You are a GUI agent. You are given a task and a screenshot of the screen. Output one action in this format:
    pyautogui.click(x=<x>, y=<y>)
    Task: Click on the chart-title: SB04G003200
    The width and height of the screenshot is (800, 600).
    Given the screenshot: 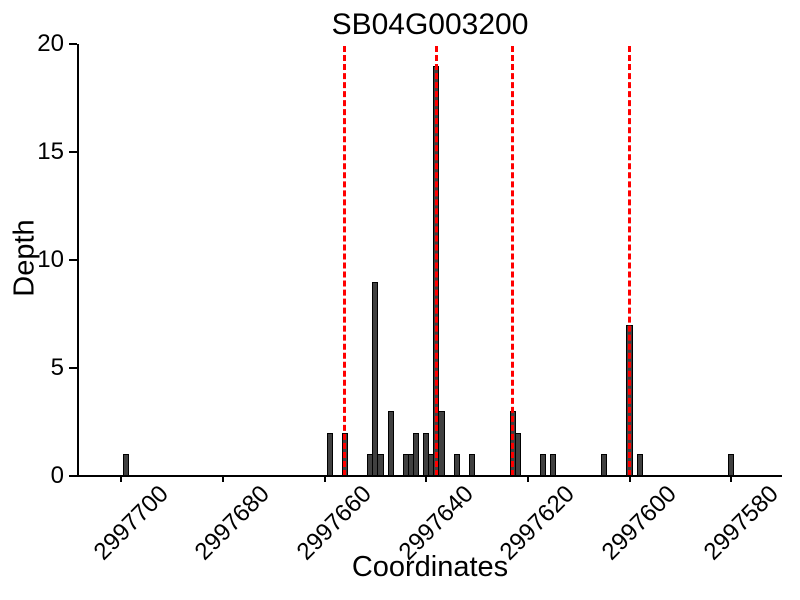 What is the action you would take?
    pyautogui.click(x=430, y=24)
    